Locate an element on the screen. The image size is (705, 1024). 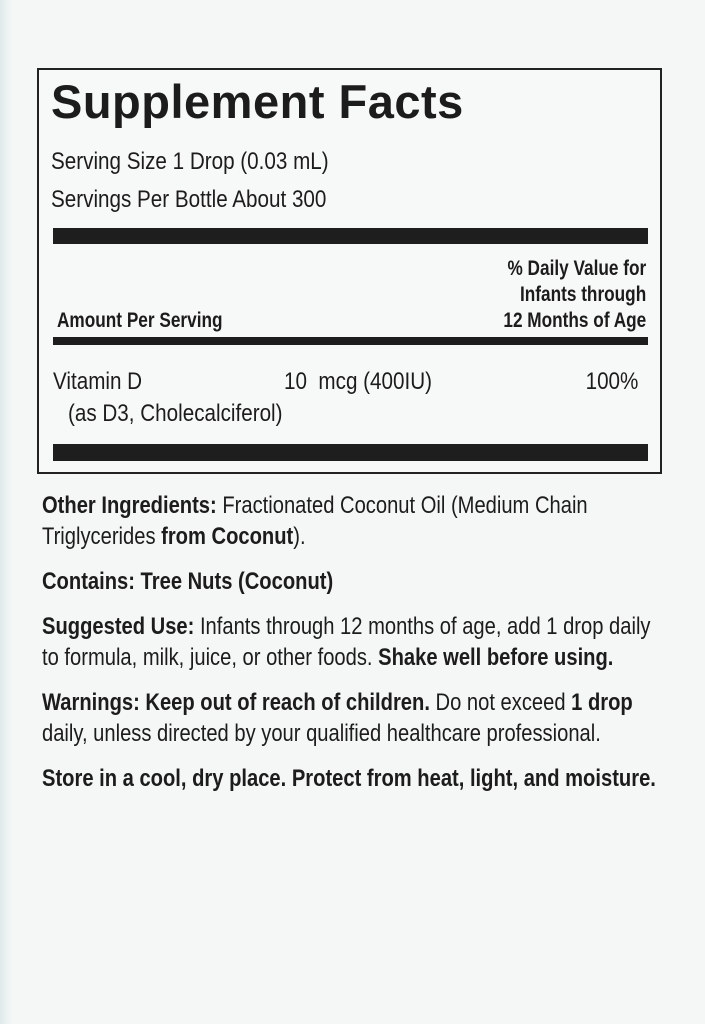
facts-title: Supplement Facts is located at coordinates (257, 101).